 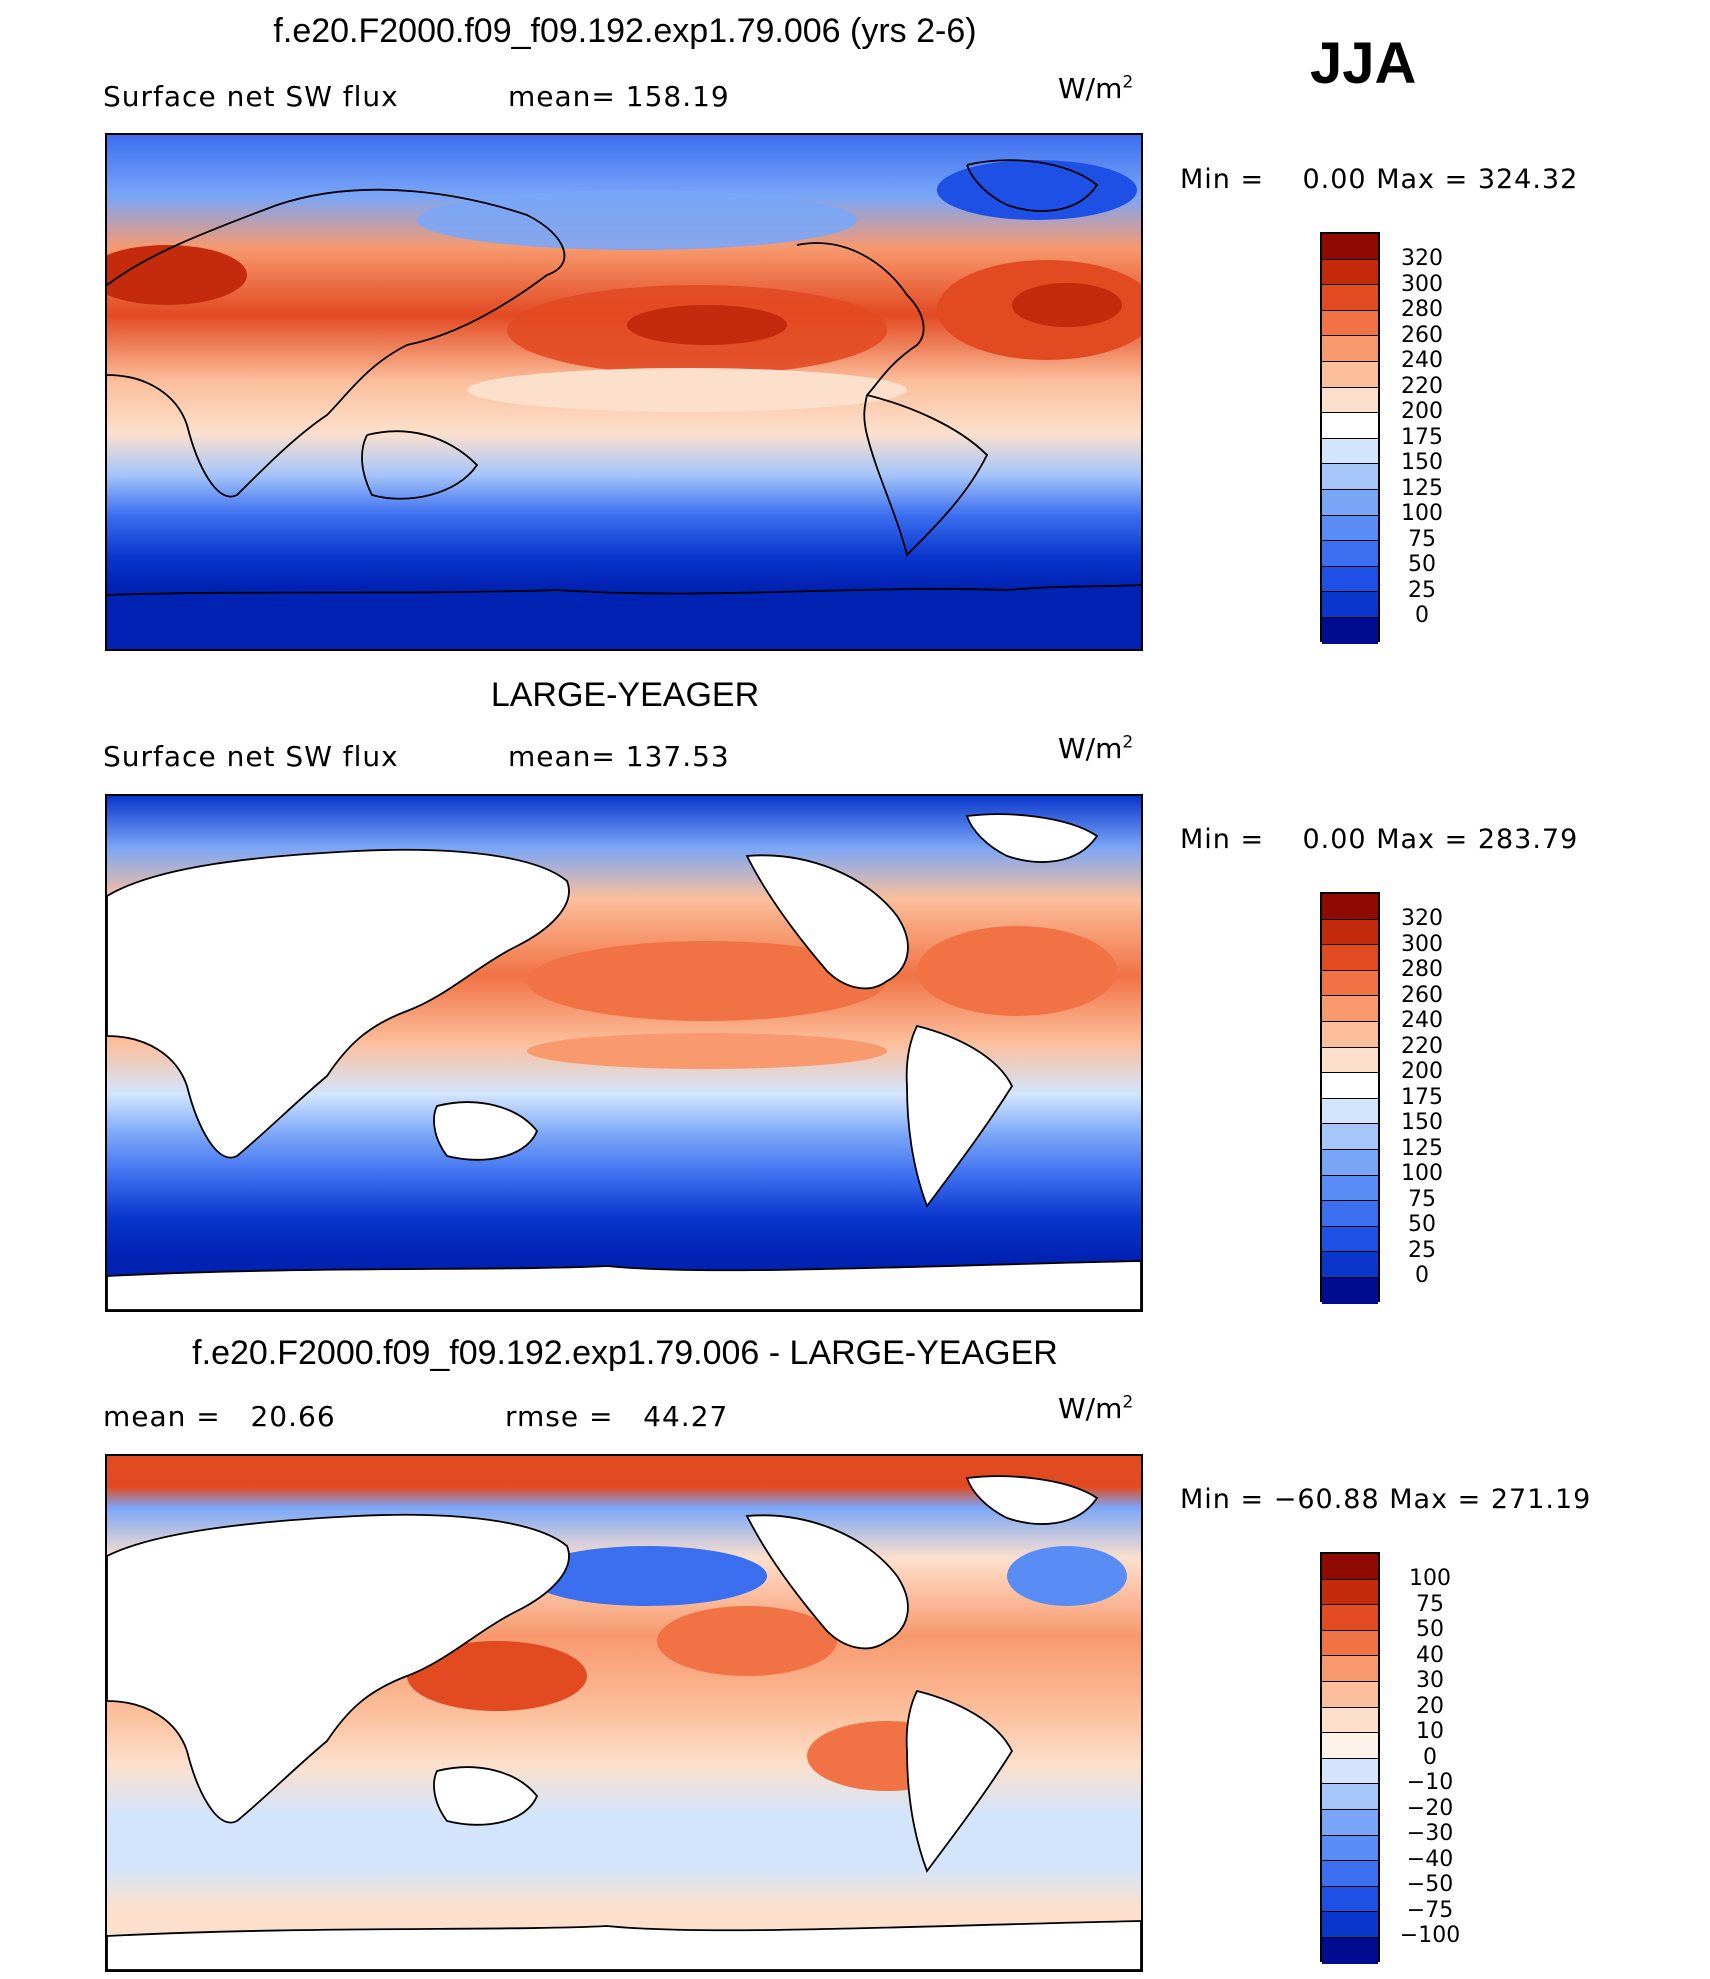 I want to click on panel1-tick: 240, so click(x=1422, y=360).